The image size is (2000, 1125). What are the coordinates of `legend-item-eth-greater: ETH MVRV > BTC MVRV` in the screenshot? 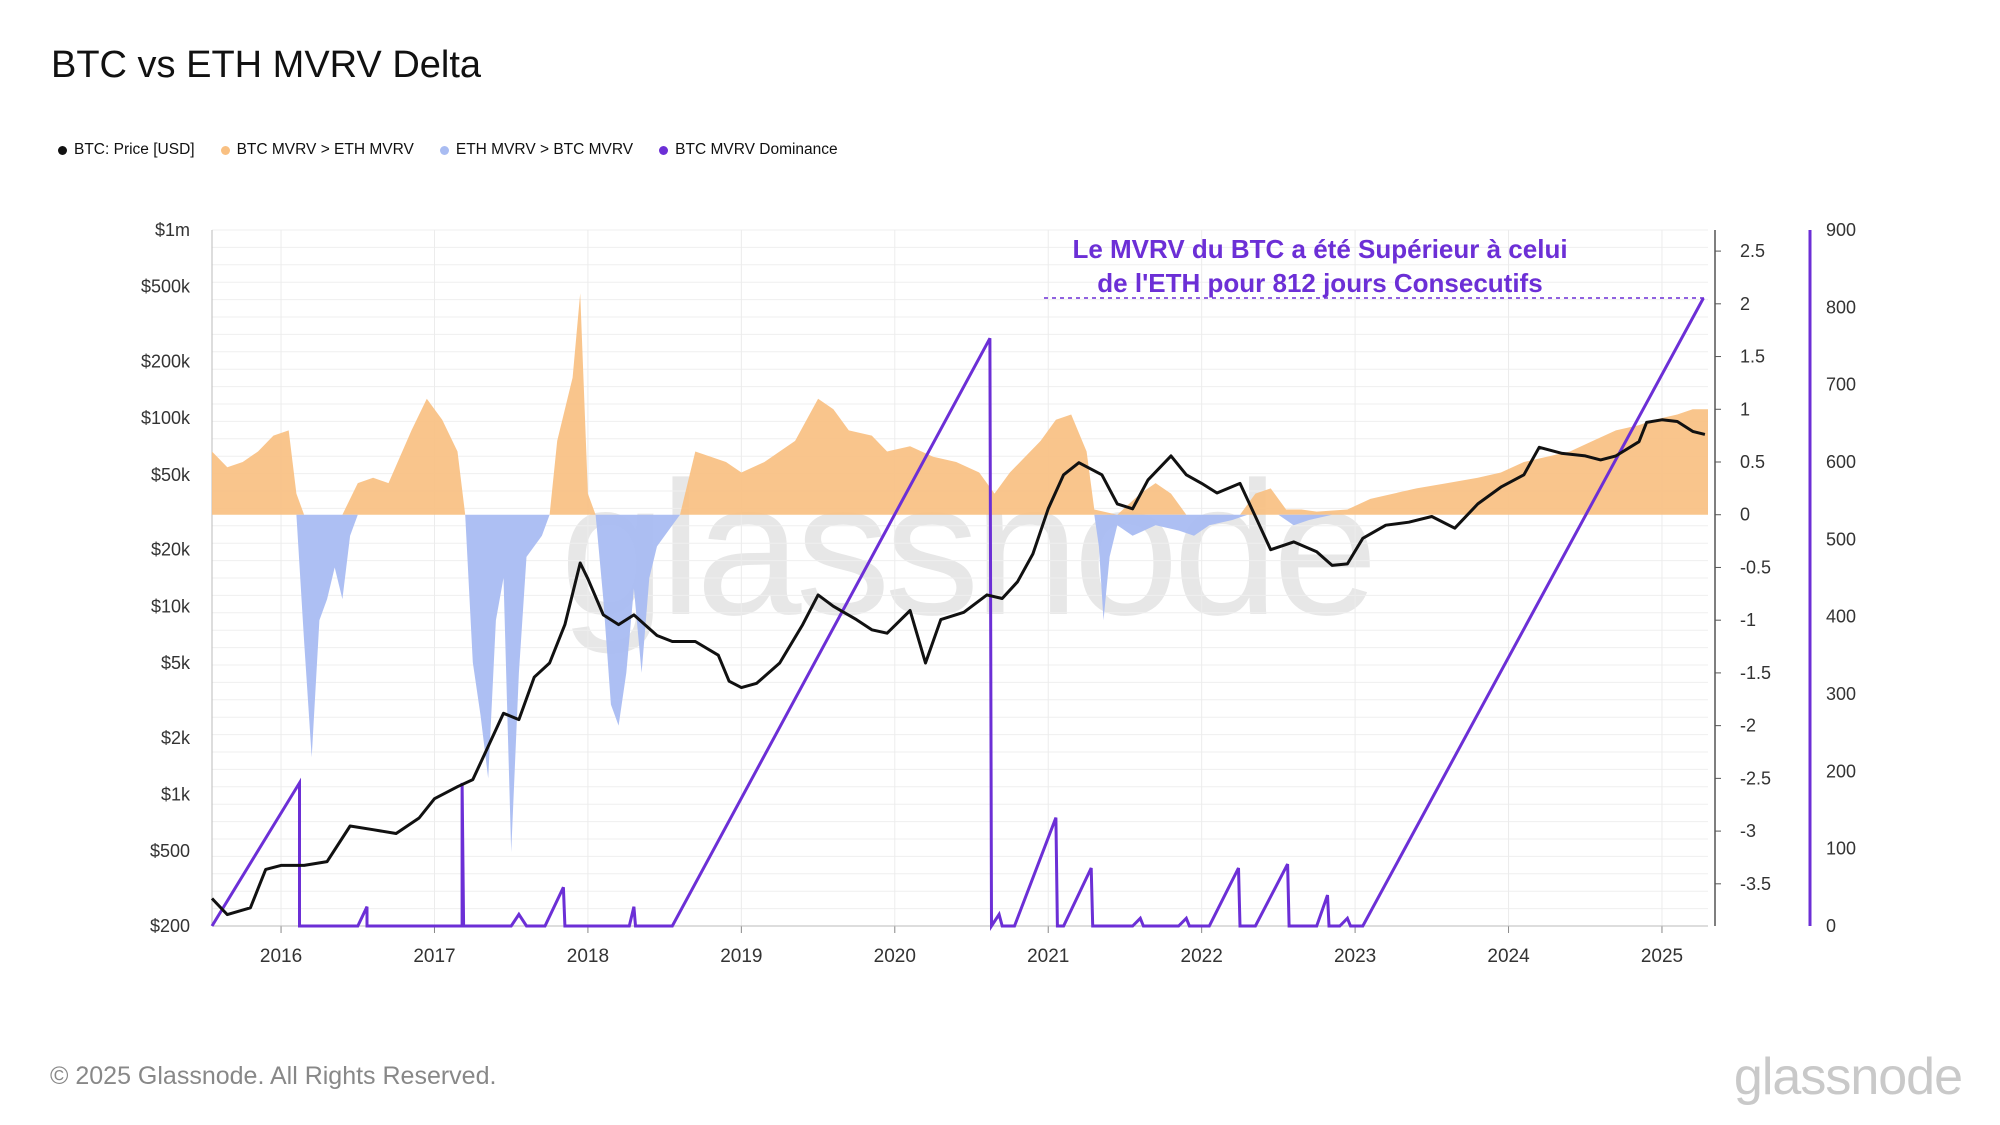 It's located at (536, 150).